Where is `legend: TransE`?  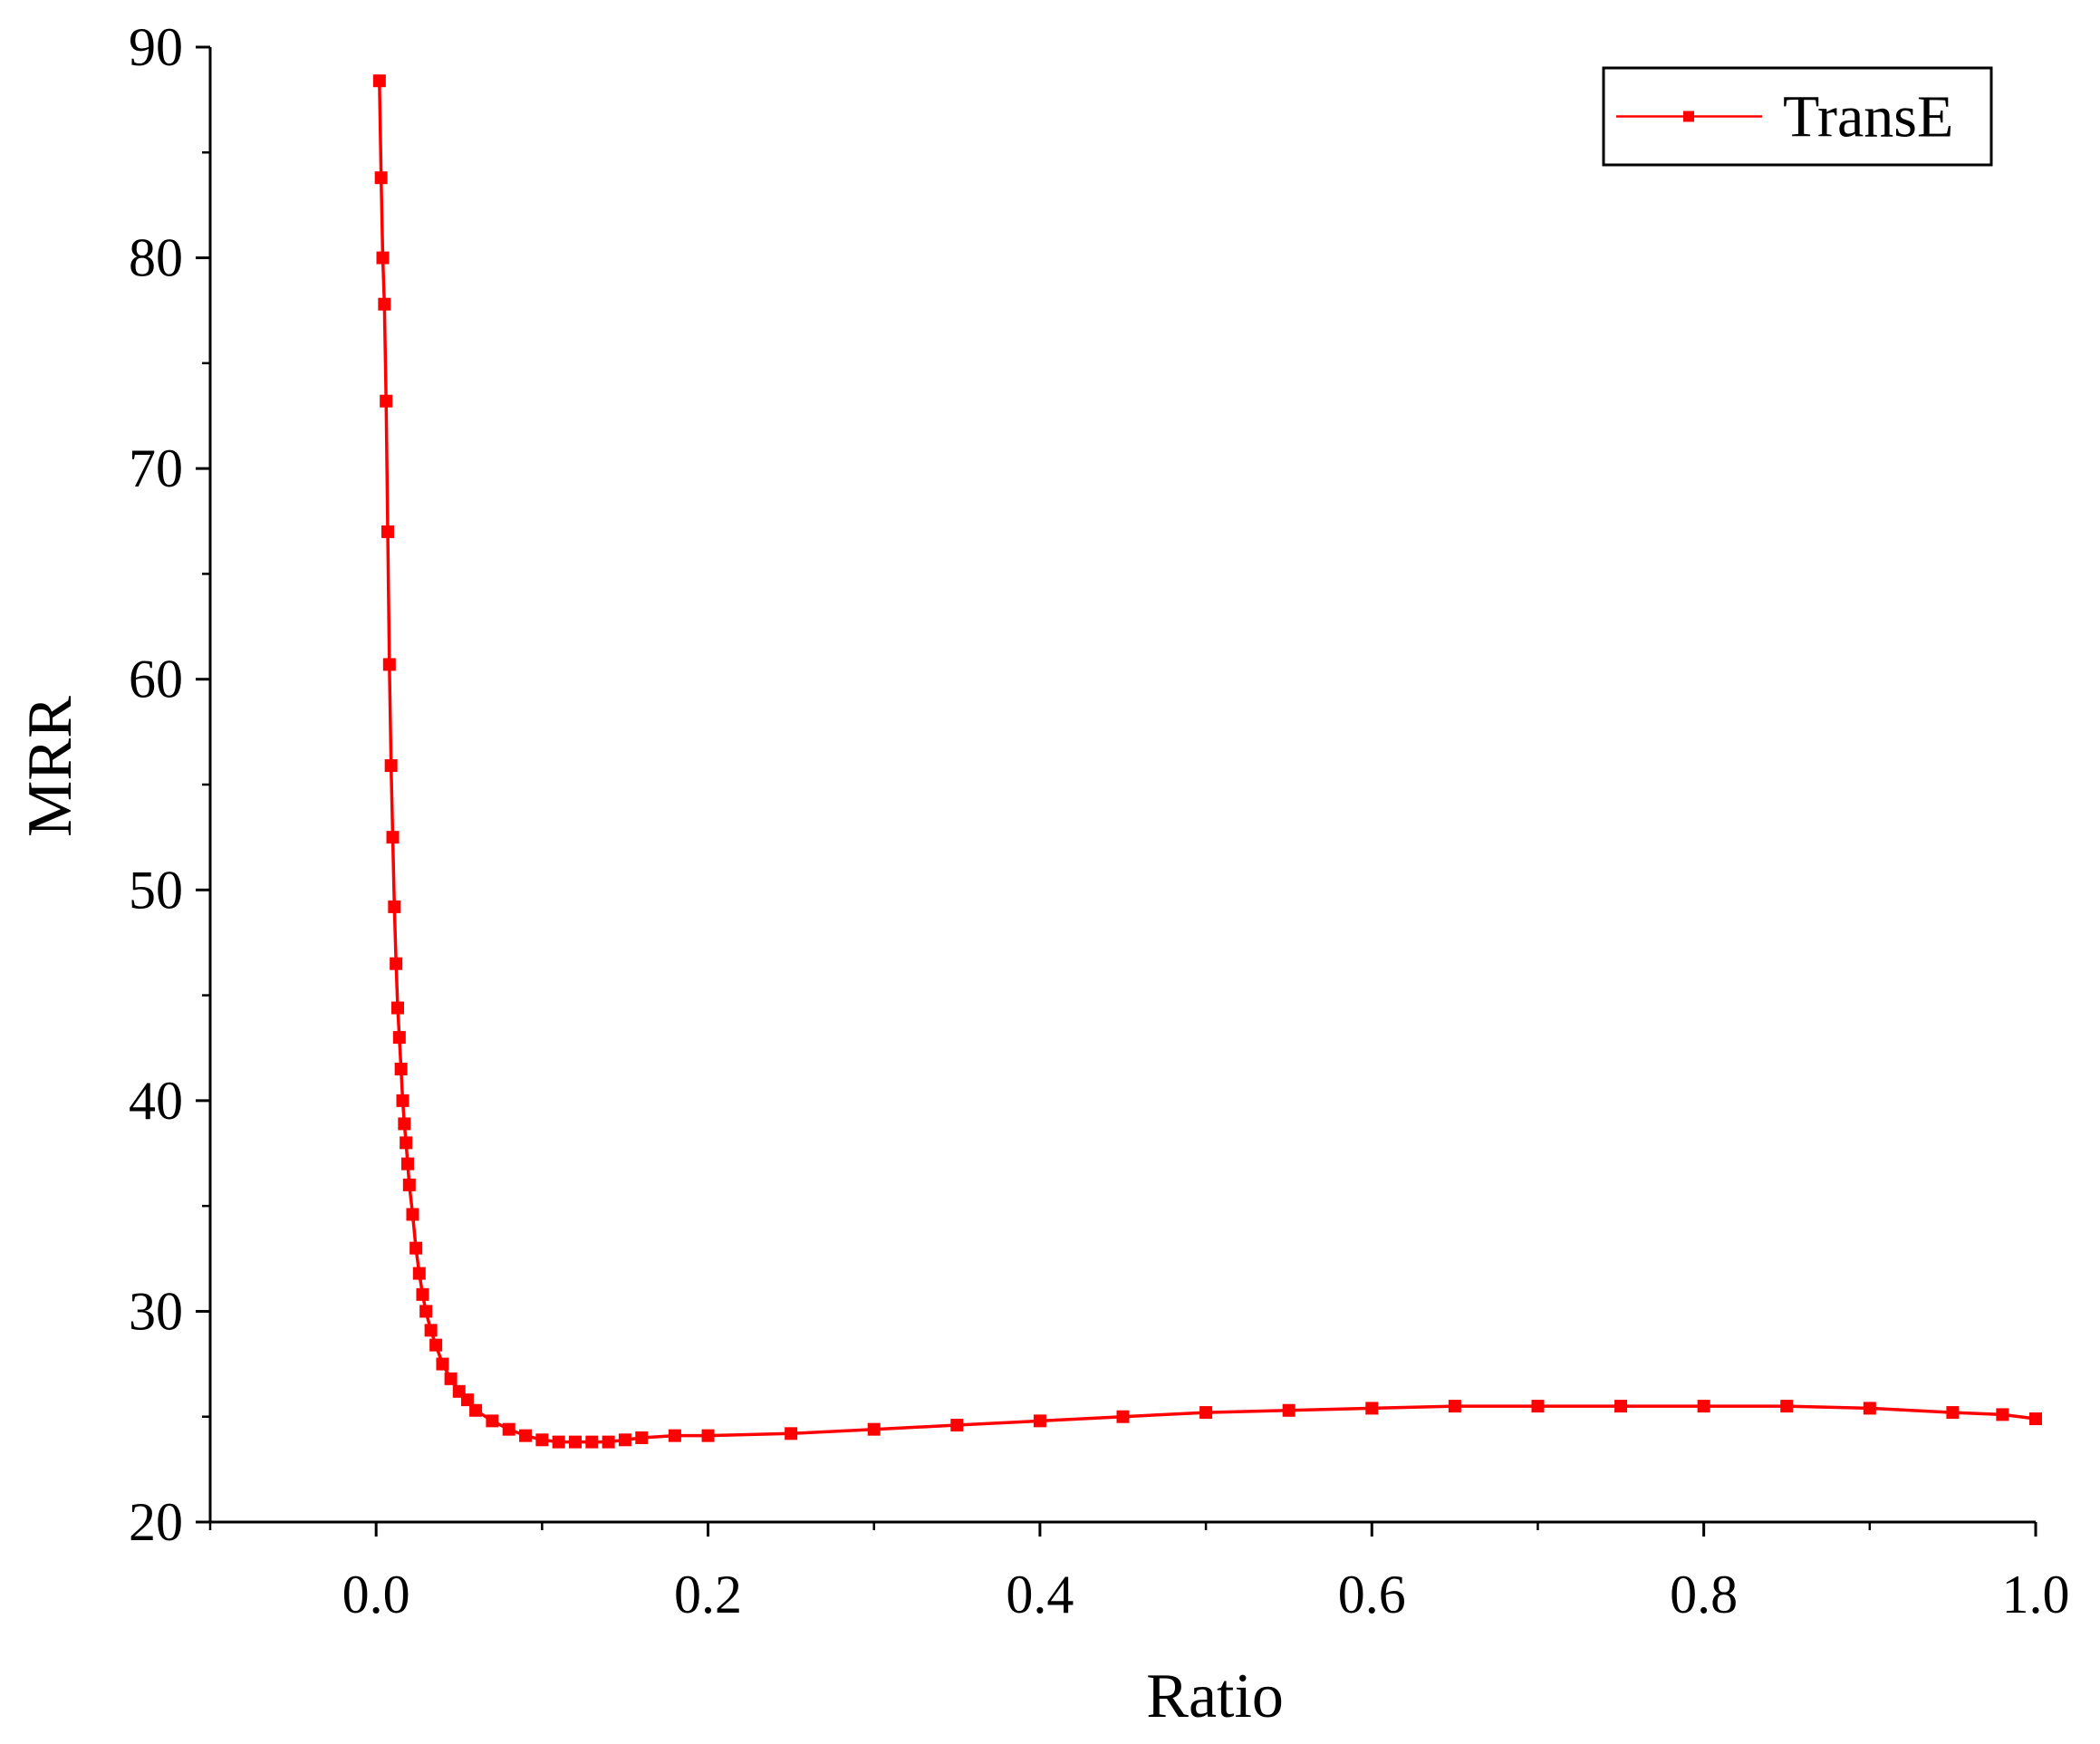
legend: TransE is located at coordinates (1797, 117).